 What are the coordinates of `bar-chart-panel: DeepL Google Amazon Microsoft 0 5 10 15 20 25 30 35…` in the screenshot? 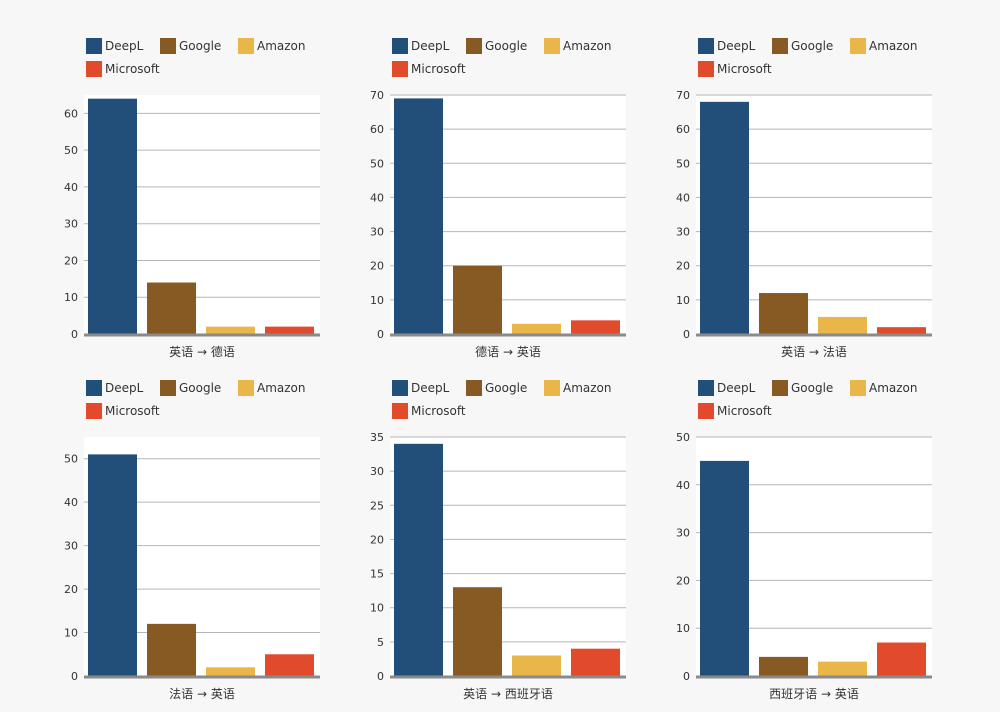 It's located at (516, 542).